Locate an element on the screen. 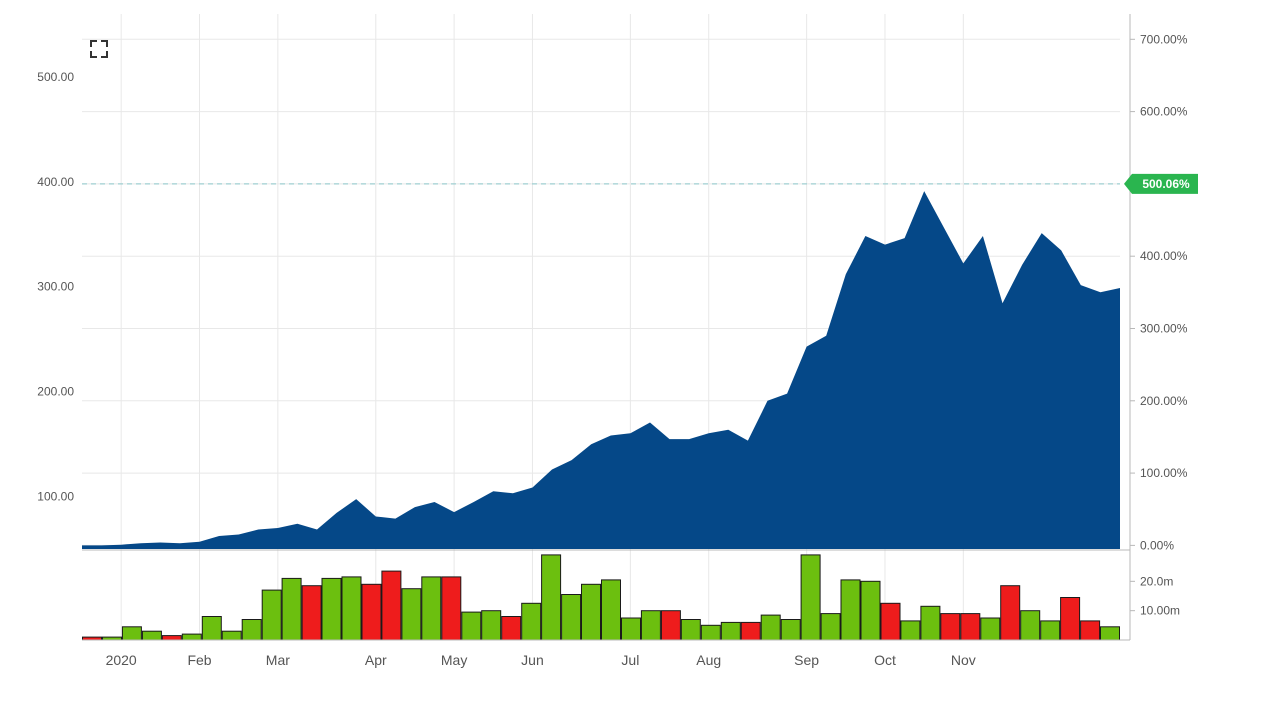 This screenshot has width=1280, height=715. price-tick-label: 200.00 is located at coordinates (55, 392).